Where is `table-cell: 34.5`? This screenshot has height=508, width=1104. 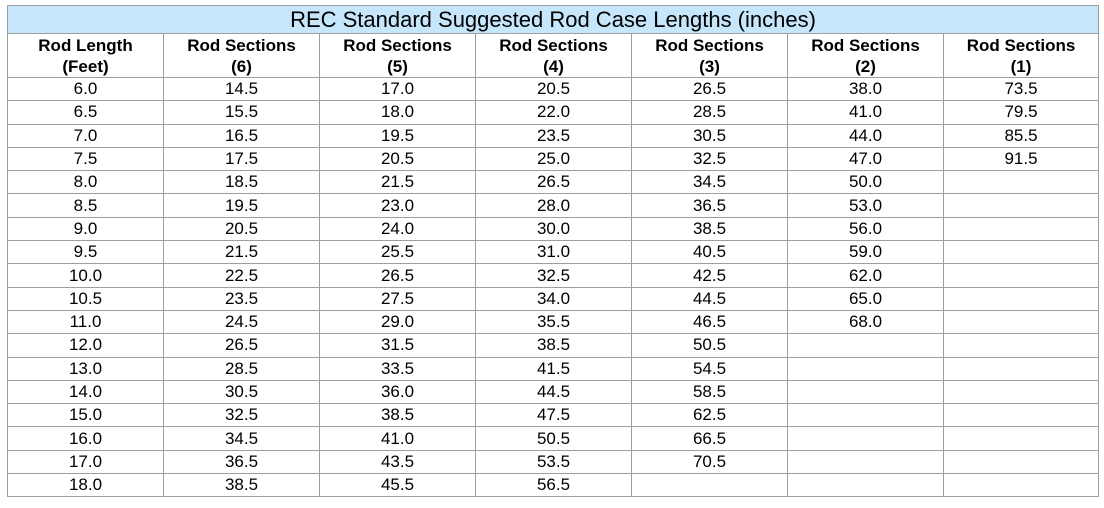
table-cell: 34.5 is located at coordinates (241, 438).